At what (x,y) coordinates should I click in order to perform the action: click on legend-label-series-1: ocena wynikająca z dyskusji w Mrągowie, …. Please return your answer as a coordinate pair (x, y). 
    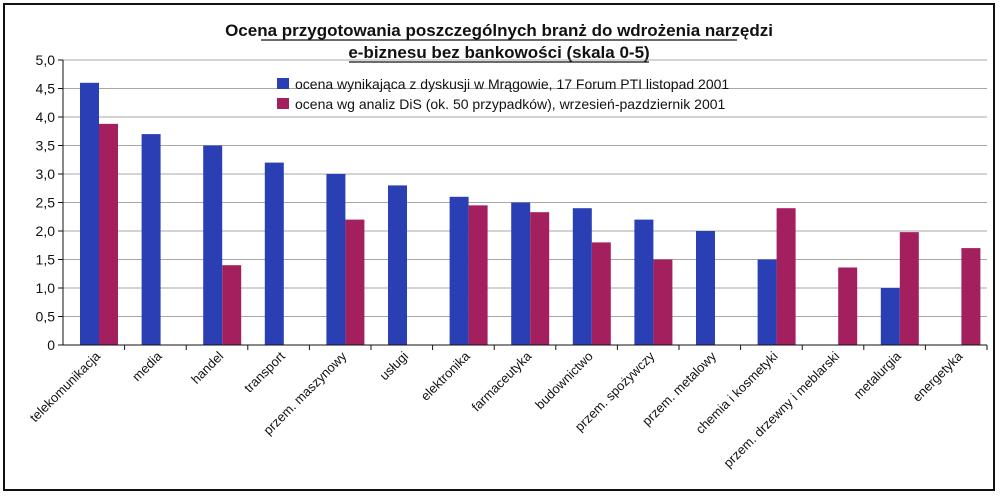
    Looking at the image, I should click on (512, 84).